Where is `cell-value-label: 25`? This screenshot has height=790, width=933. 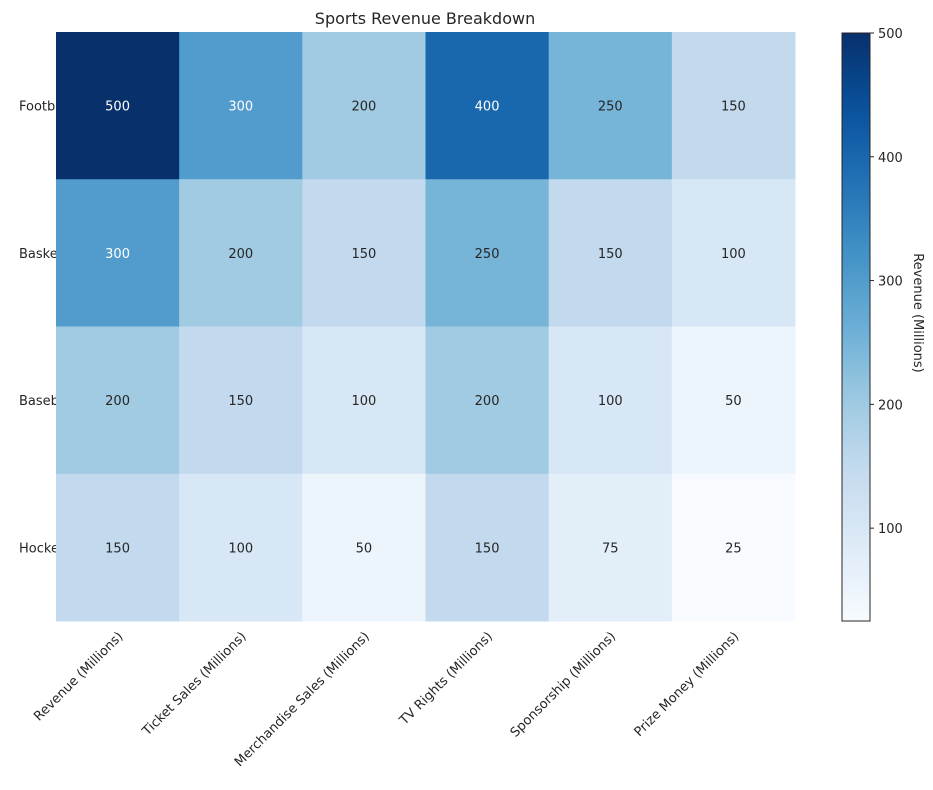
cell-value-label: 25 is located at coordinates (733, 548).